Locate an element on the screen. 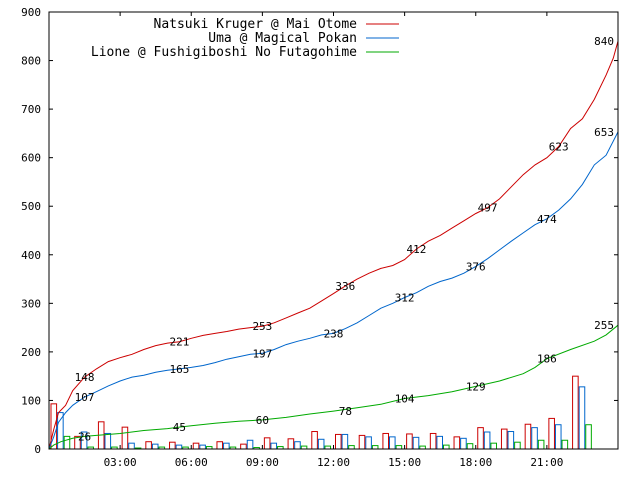 The height and width of the screenshot is (480, 640). x-tick-label: 12:00 is located at coordinates (333, 462).